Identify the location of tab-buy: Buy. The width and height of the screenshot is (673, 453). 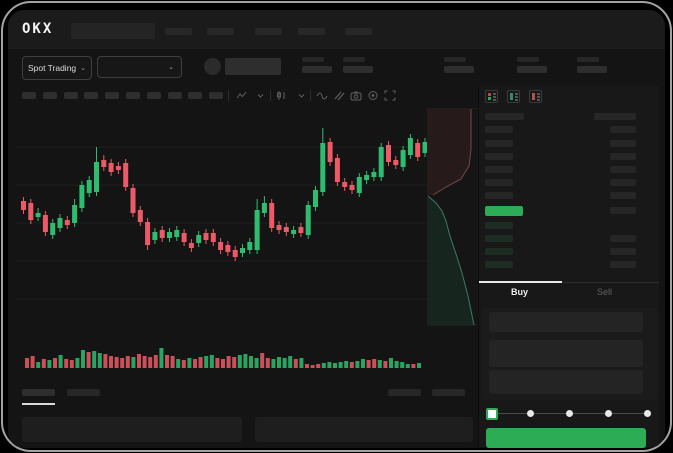
(520, 292).